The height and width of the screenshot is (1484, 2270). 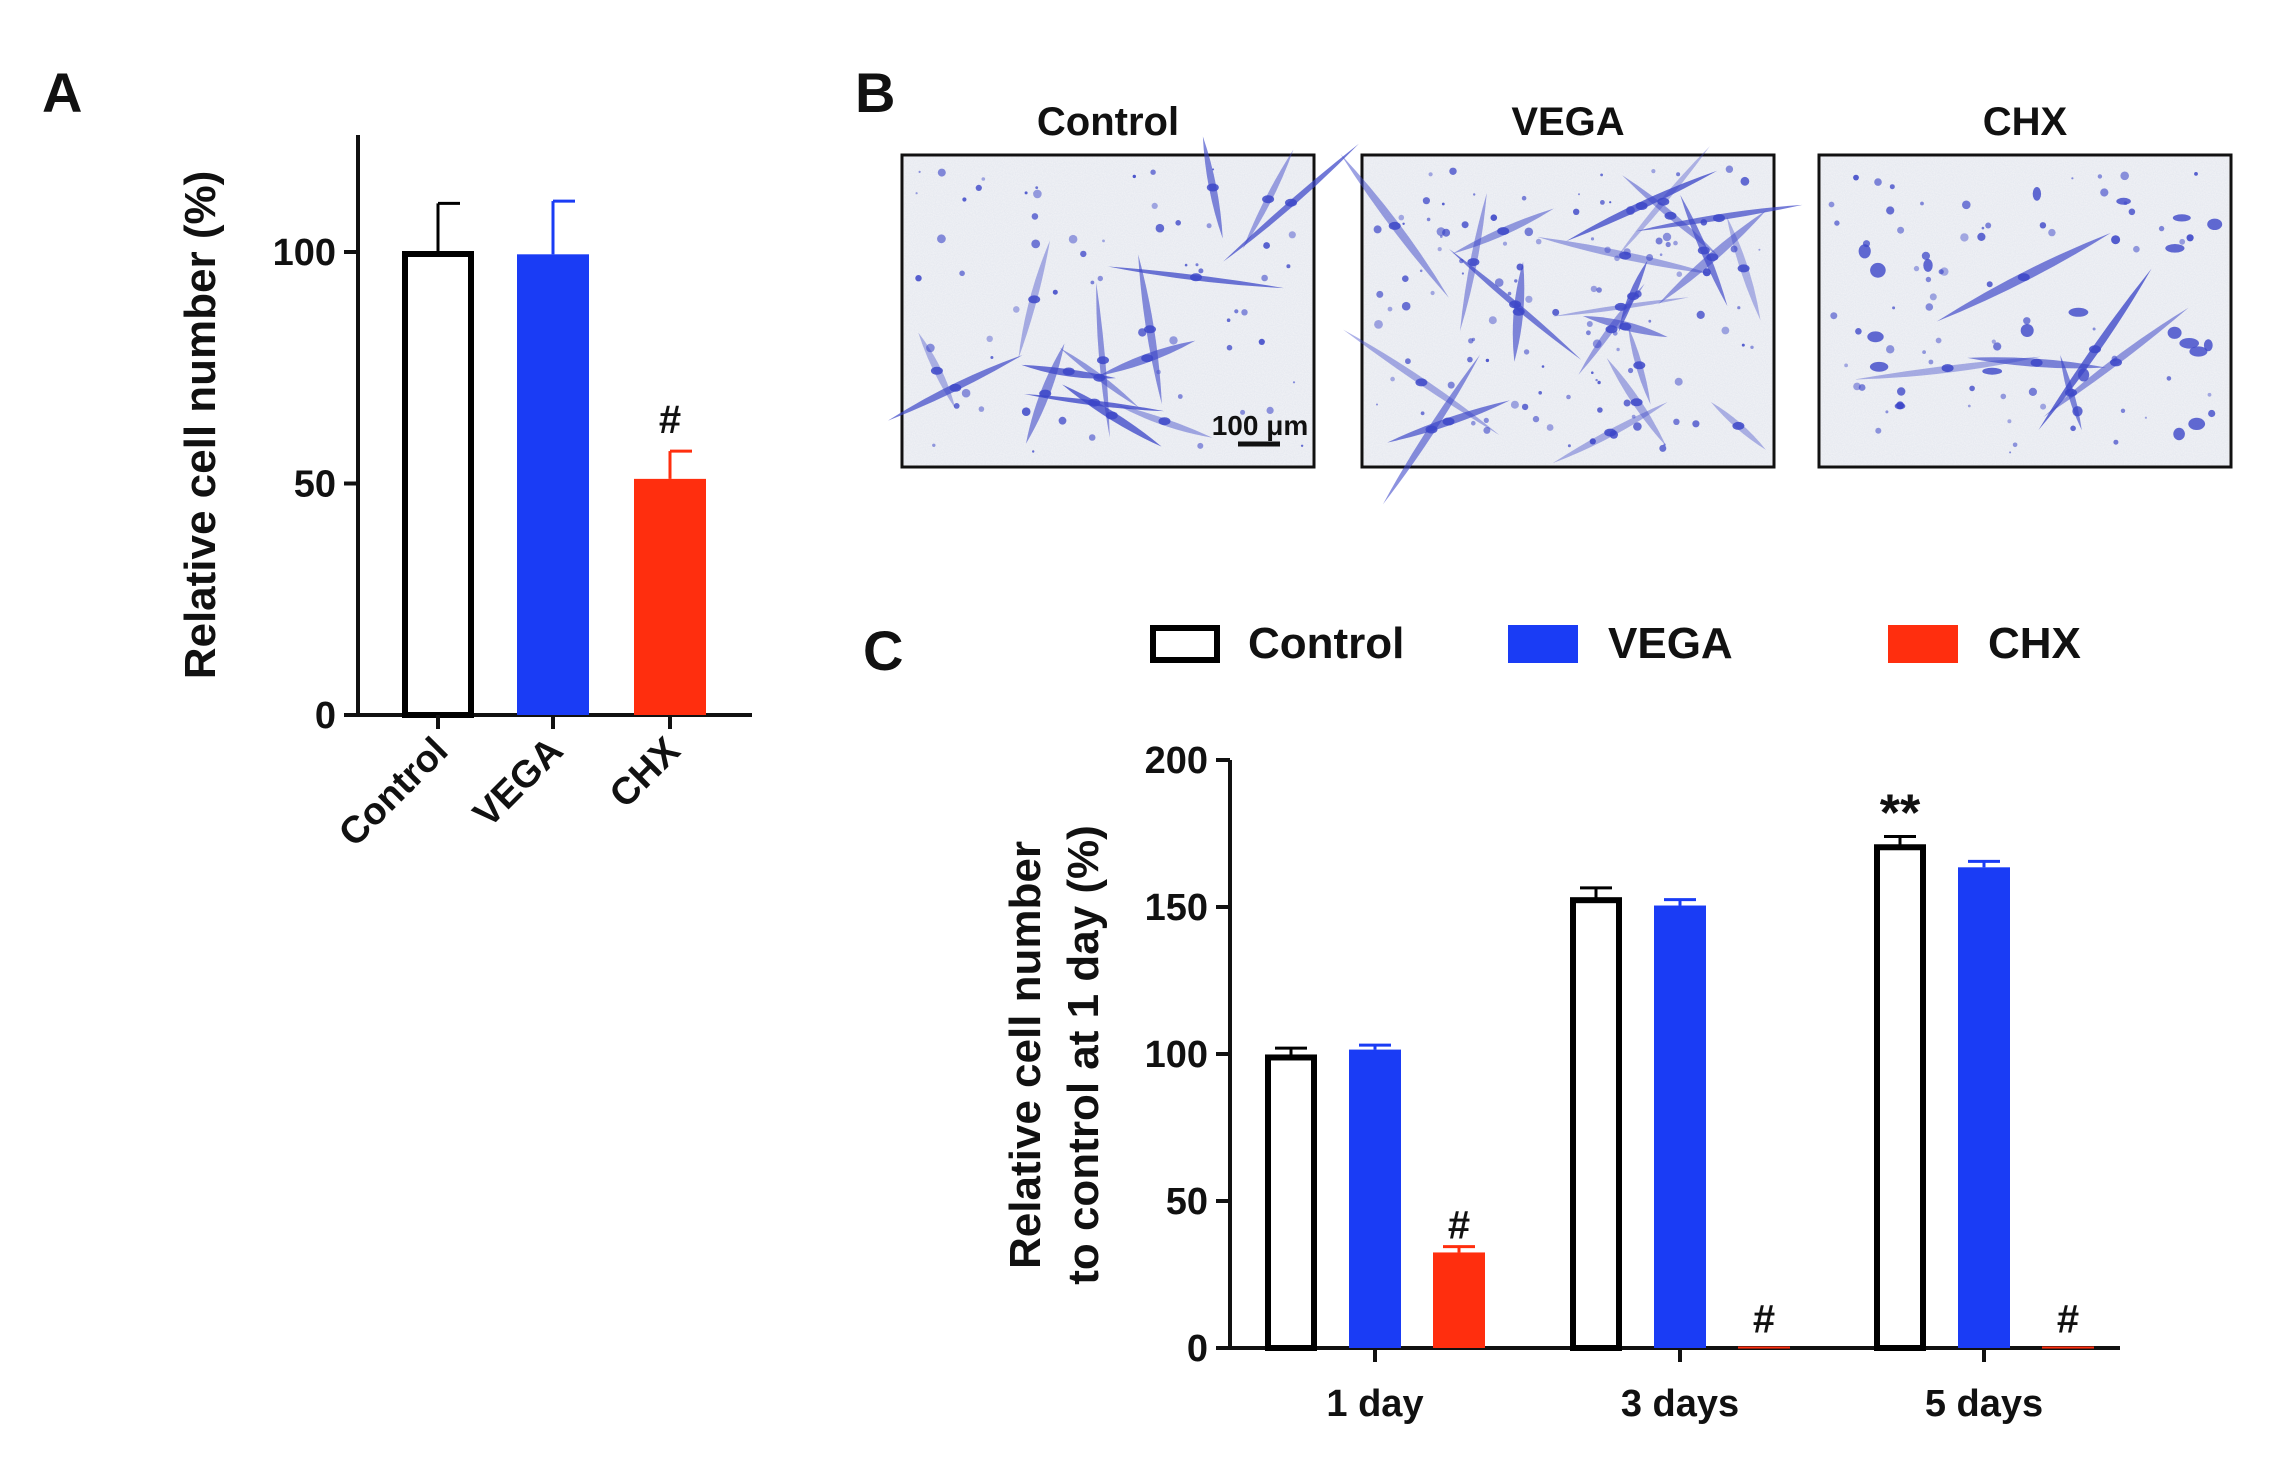 I want to click on y-tick-label: 0, so click(x=325, y=716).